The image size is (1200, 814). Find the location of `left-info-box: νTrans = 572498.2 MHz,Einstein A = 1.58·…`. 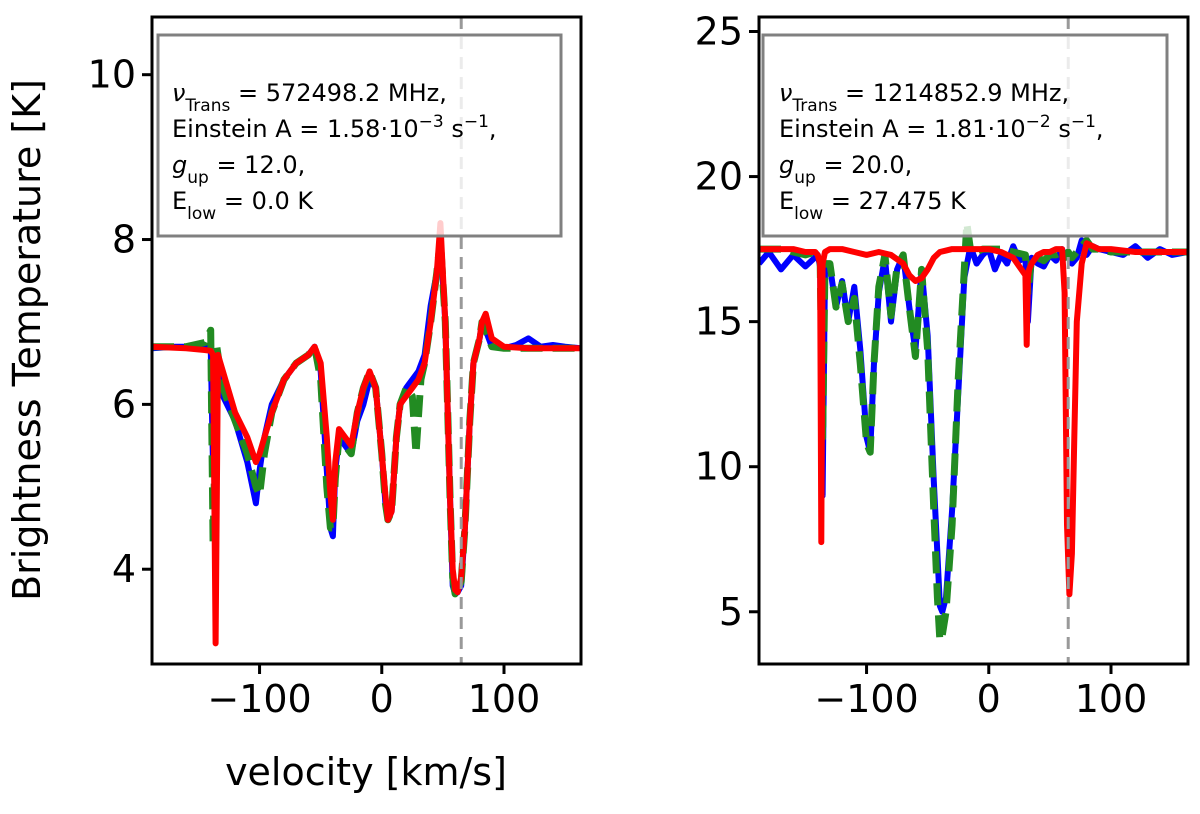

left-info-box: νTrans = 572498.2 MHz,Einstein A = 1.58·… is located at coordinates (359, 135).